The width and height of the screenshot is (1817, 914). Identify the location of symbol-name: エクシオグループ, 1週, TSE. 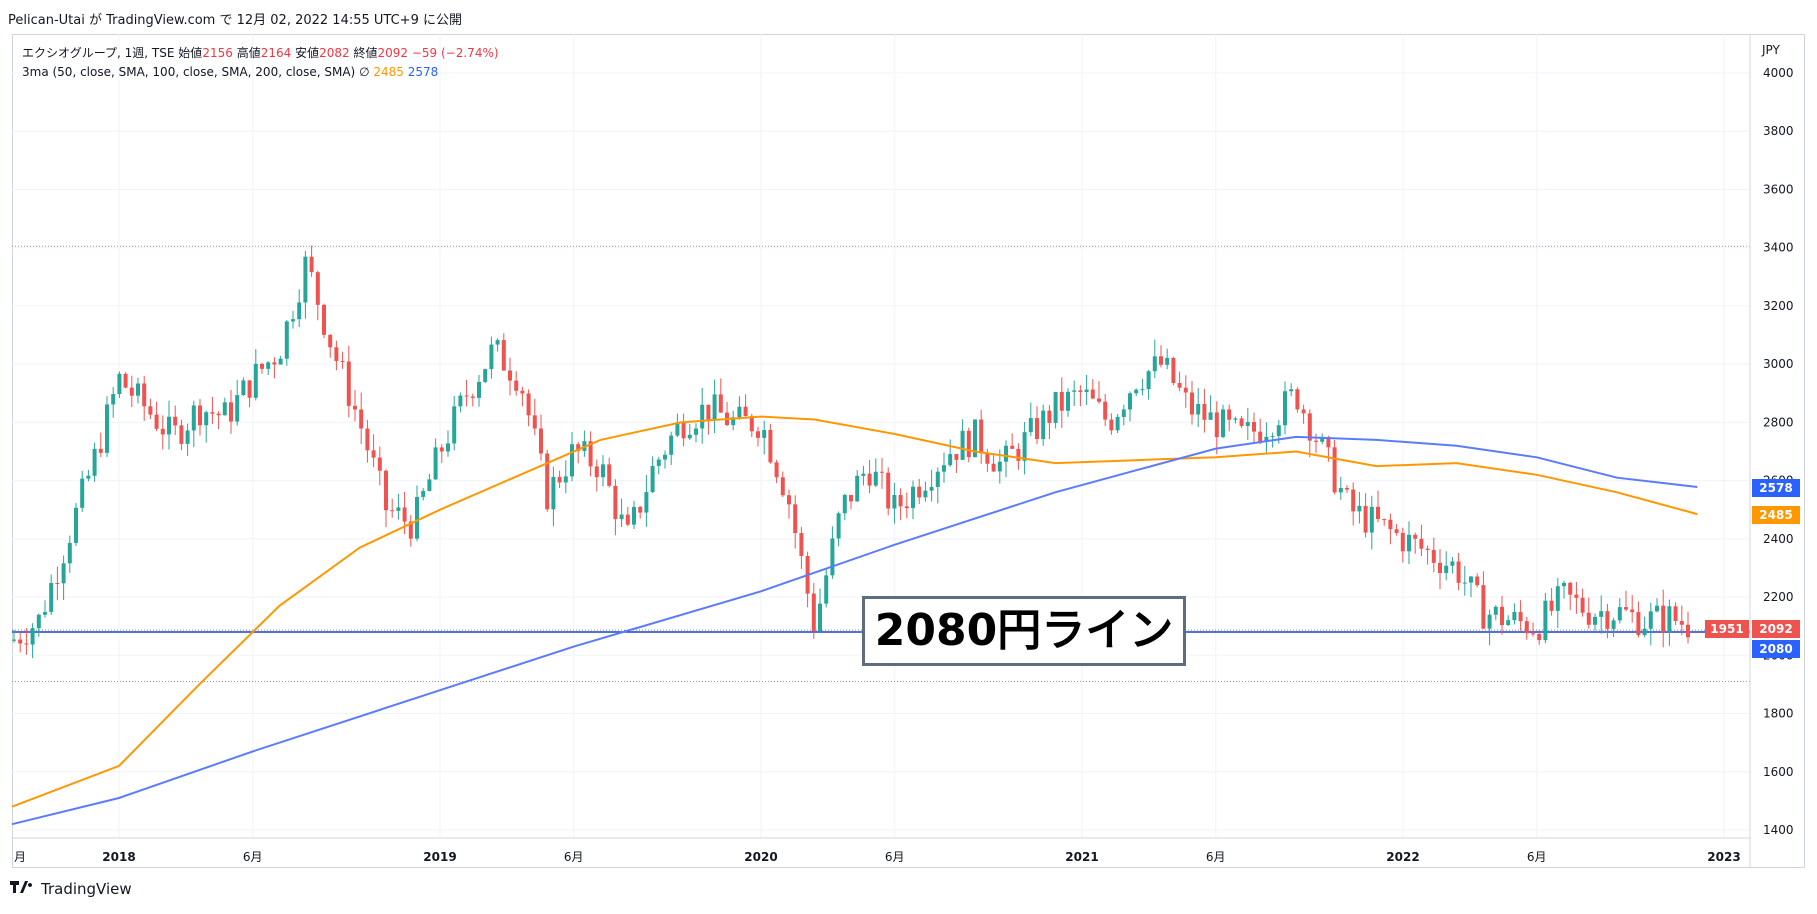
(98, 53).